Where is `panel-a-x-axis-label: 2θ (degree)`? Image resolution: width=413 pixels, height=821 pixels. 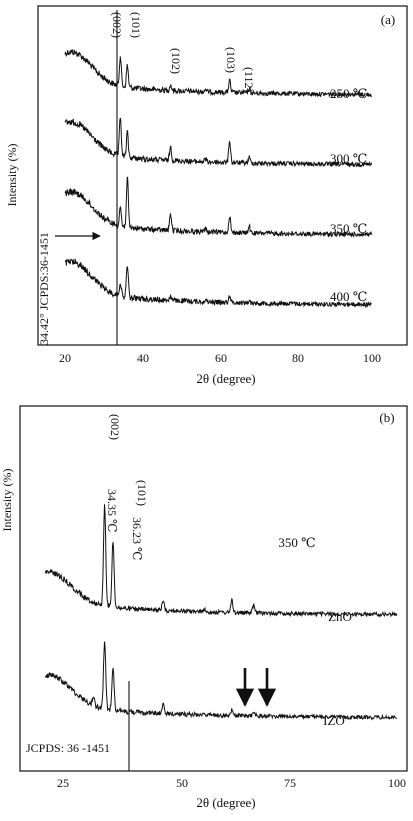 panel-a-x-axis-label: 2θ (degree) is located at coordinates (225, 378).